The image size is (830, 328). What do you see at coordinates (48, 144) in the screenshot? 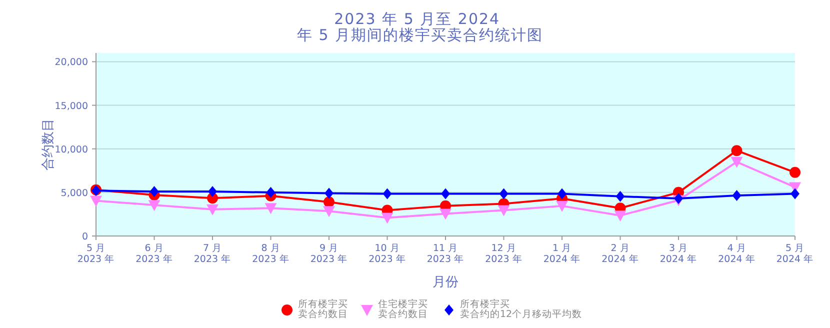
I see `y-axis-title: 合约数目` at bounding box center [48, 144].